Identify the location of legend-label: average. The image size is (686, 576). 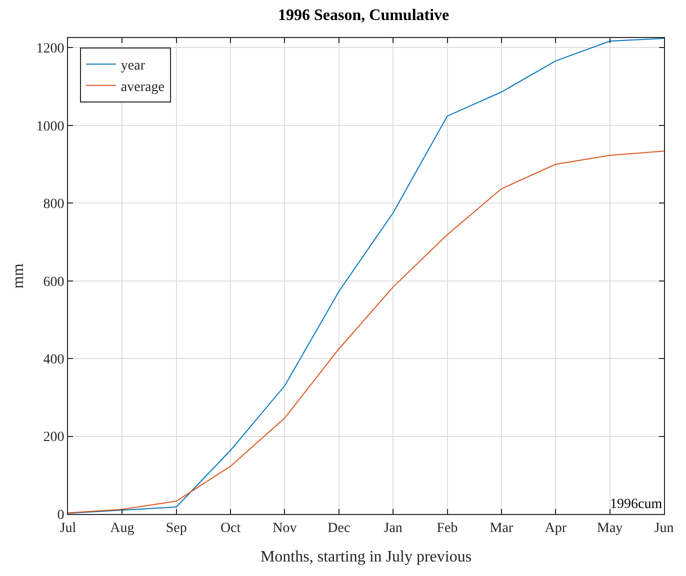
(142, 87).